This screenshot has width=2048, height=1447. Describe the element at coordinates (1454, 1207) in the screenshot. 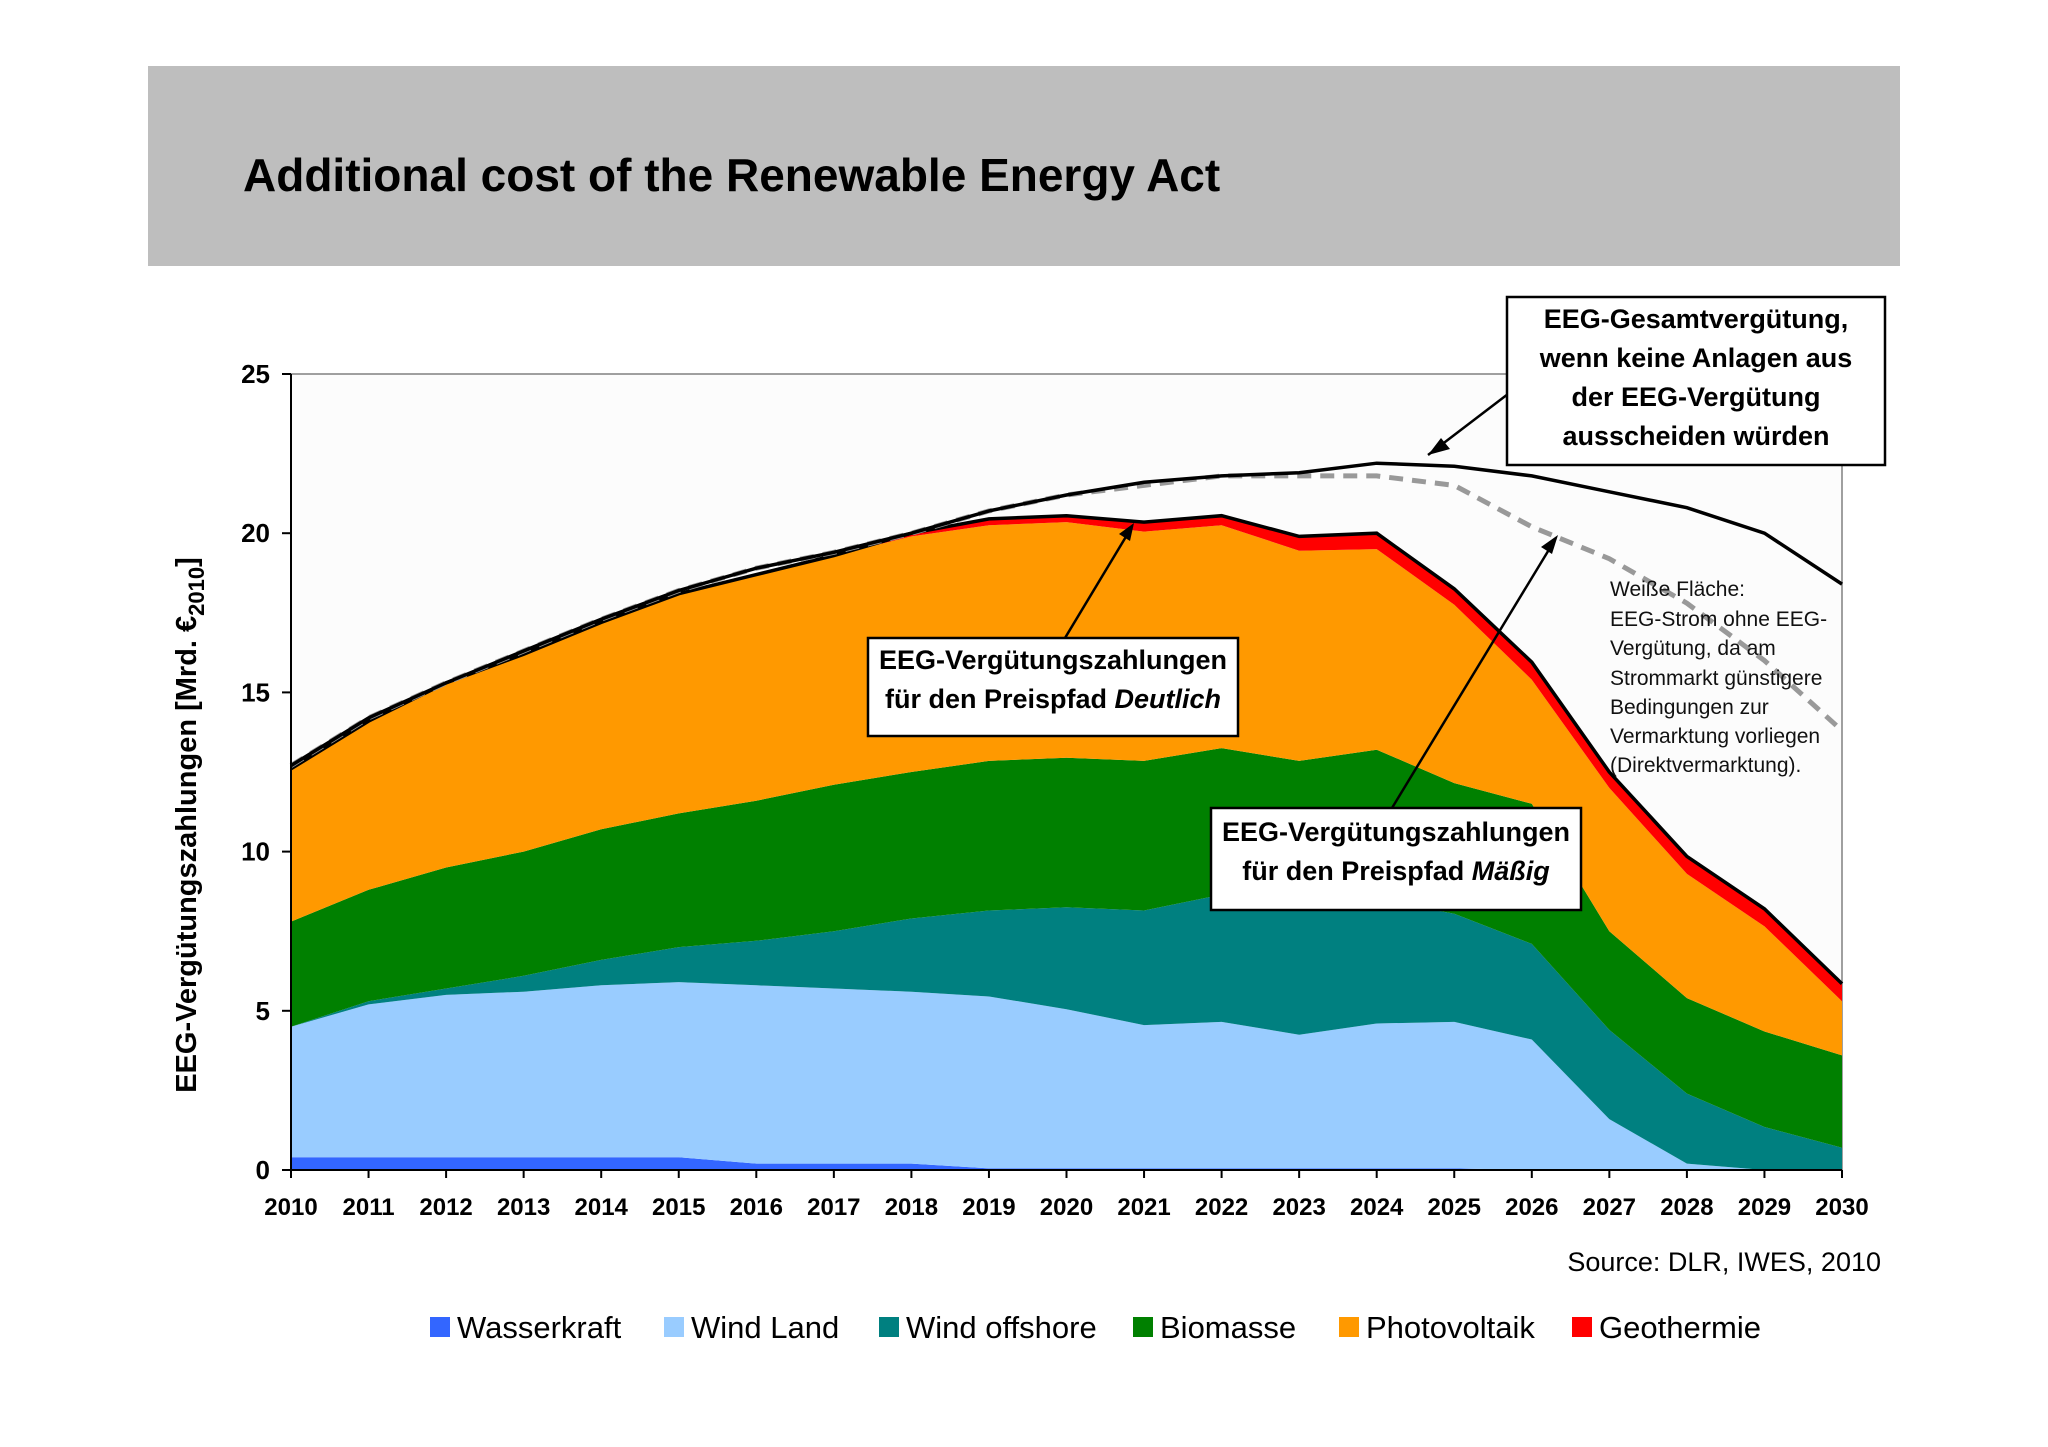

I see `x-tick-label: 2025` at that location.